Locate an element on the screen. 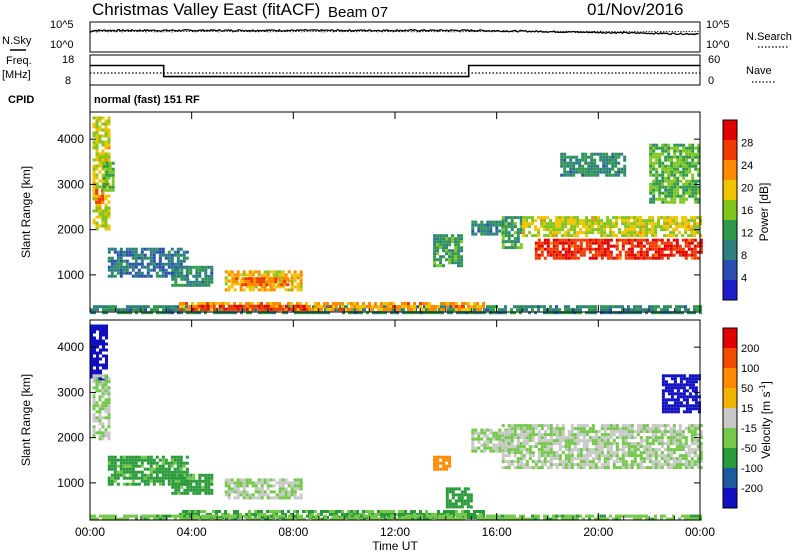 The image size is (800, 554). velocity-colorbar-frame is located at coordinates (730, 418).